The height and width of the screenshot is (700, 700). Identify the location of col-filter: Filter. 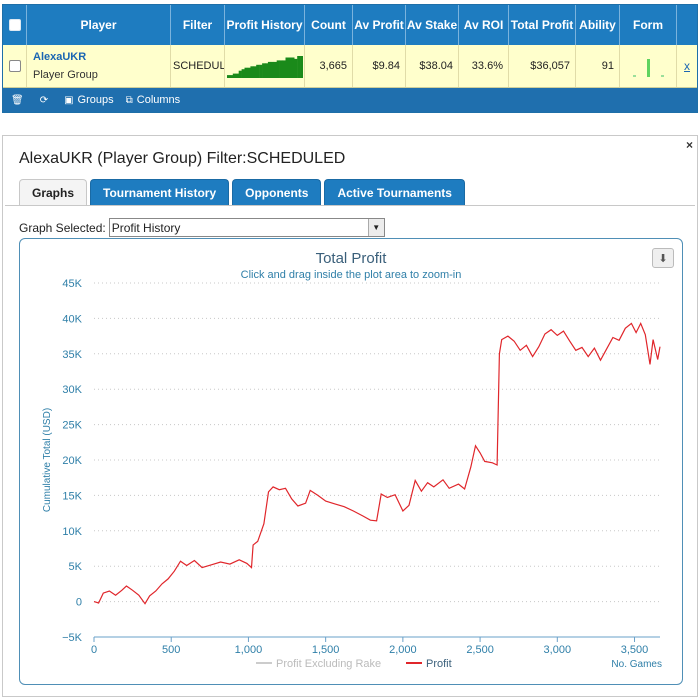
(198, 25).